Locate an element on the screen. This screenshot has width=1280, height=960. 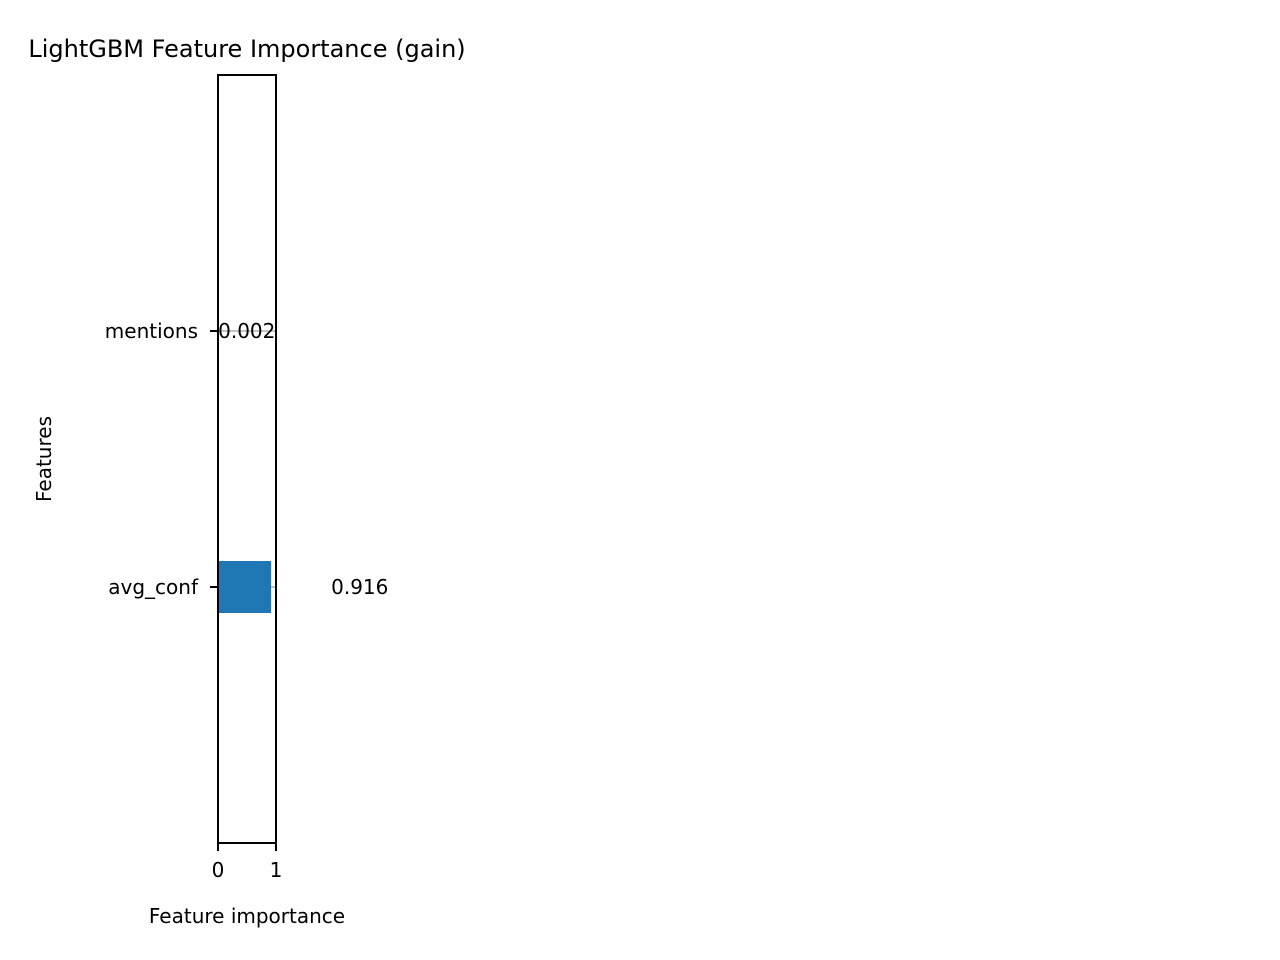
chart-title: LightGBM Feature Importance (gain) is located at coordinates (246, 49).